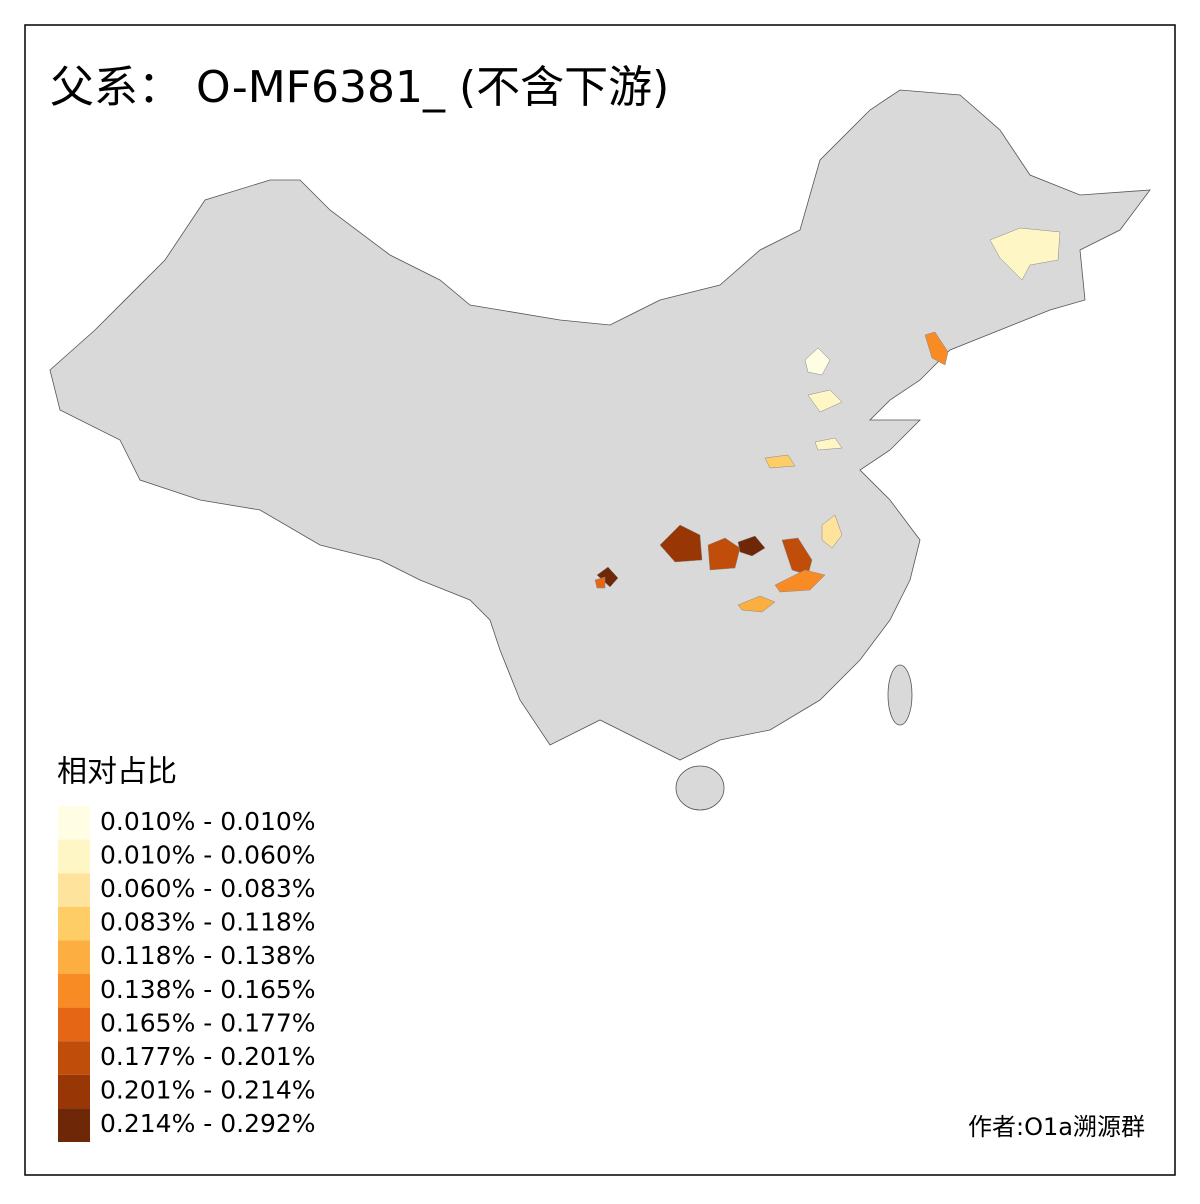 This screenshot has height=1204, width=1200. What do you see at coordinates (208, 1056) in the screenshot?
I see `legend-label: 0.177% - 0.201%` at bounding box center [208, 1056].